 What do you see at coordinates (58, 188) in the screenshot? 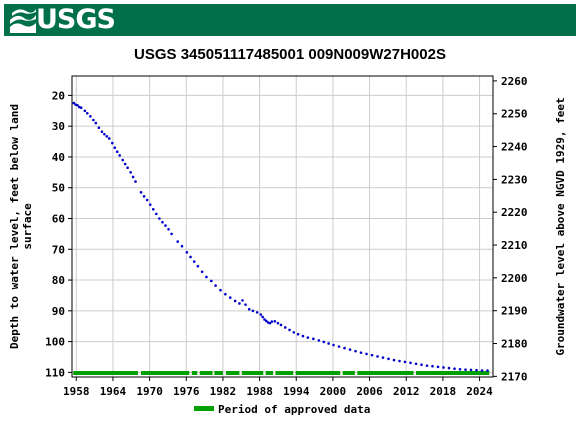
I see `left-tick-label: 50` at bounding box center [58, 188].